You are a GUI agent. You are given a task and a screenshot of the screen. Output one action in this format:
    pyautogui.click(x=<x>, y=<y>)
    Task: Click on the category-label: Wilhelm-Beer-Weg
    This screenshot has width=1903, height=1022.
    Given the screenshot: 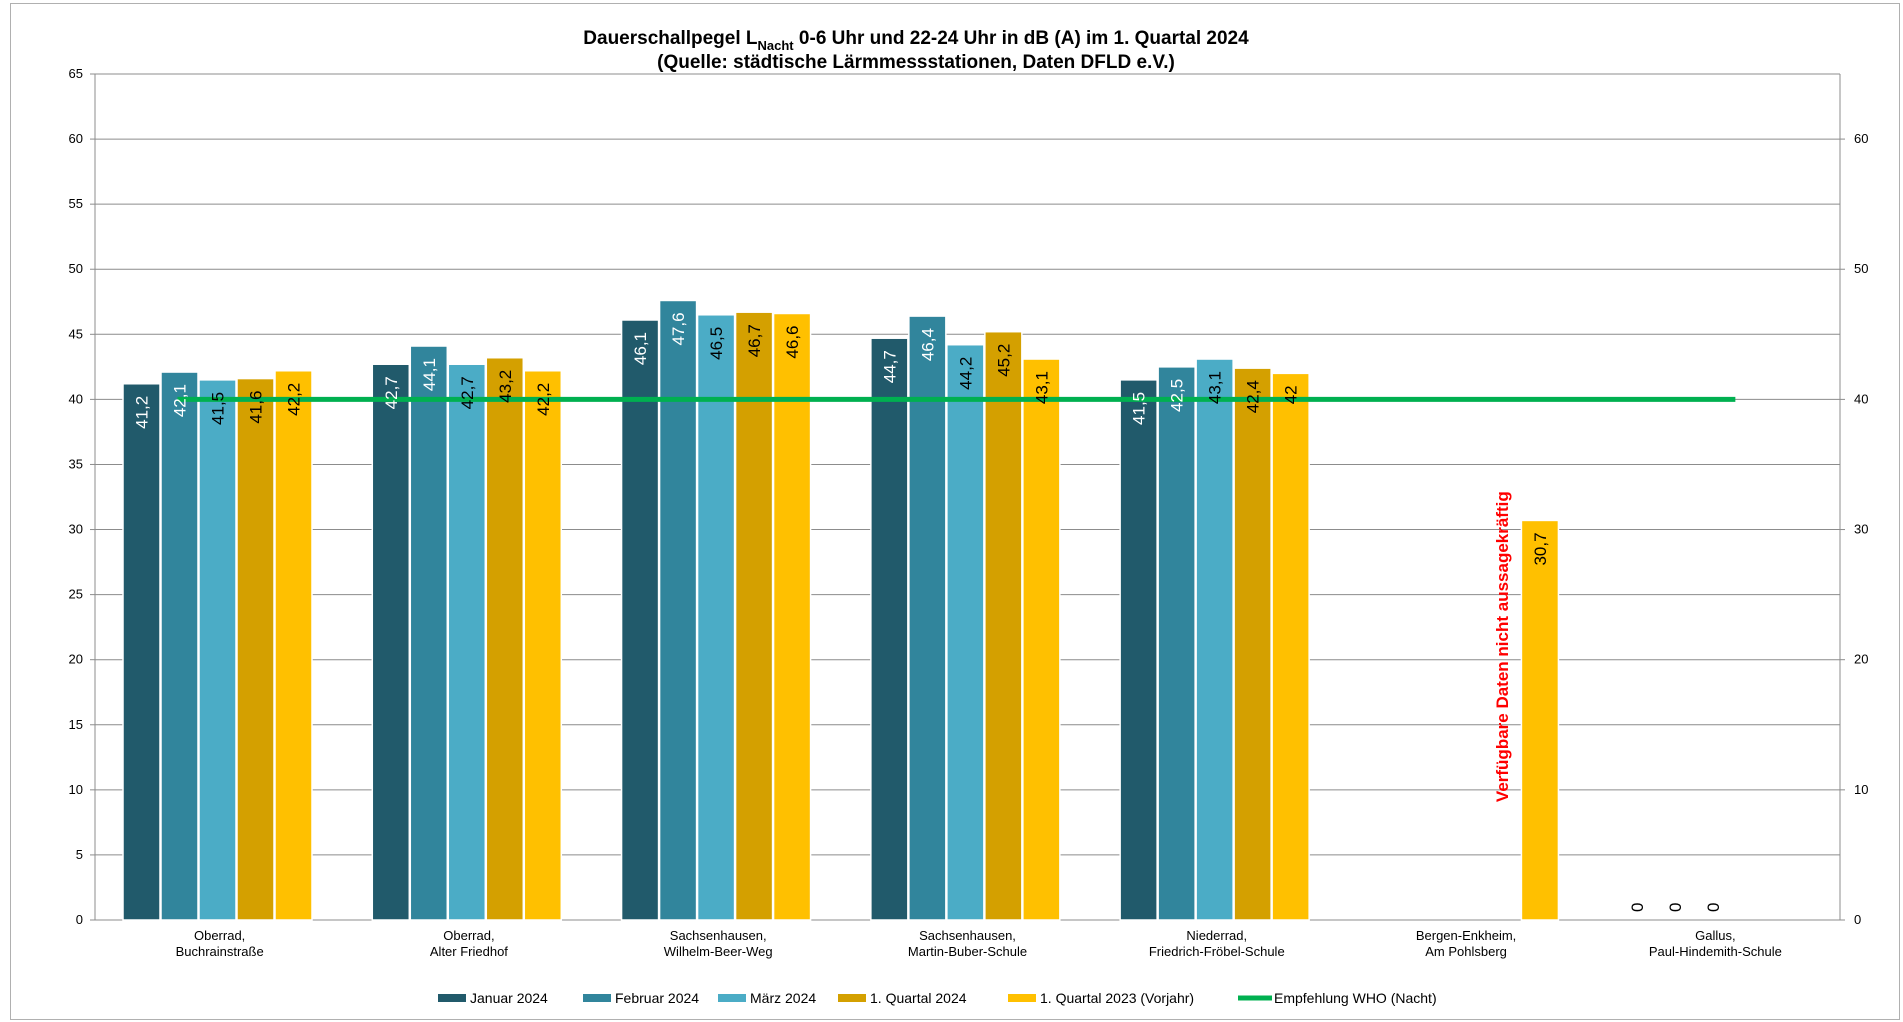 What is the action you would take?
    pyautogui.click(x=718, y=951)
    